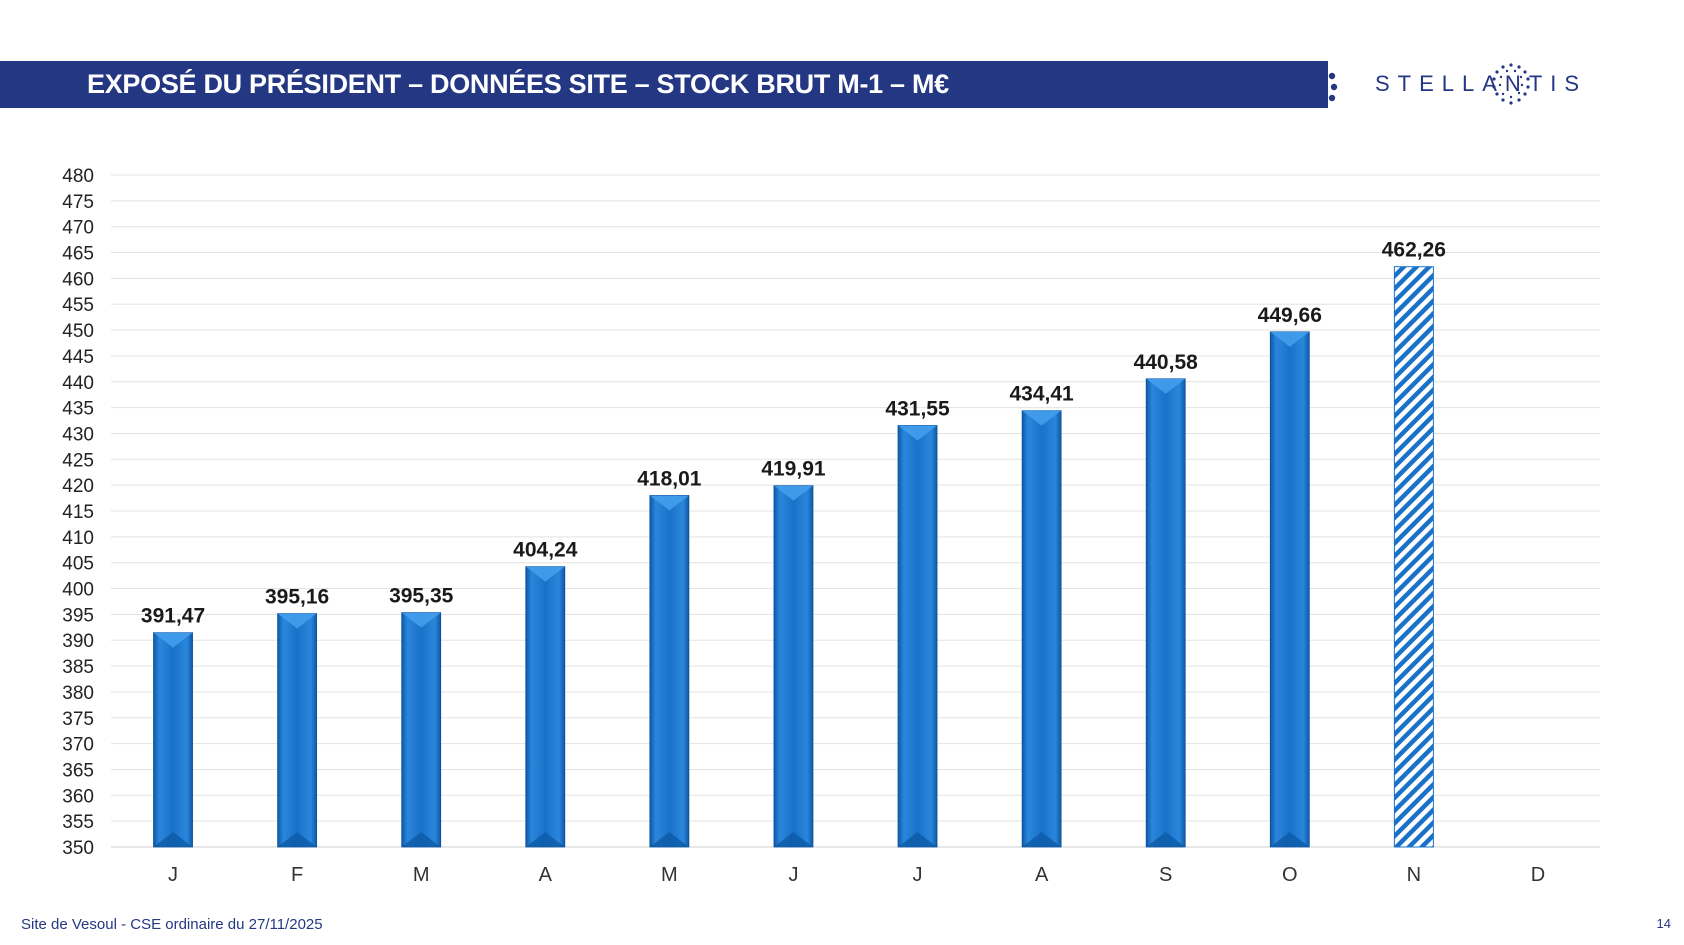 The height and width of the screenshot is (945, 1684). Describe the element at coordinates (545, 550) in the screenshot. I see `bar-value-label: 404,24` at that location.